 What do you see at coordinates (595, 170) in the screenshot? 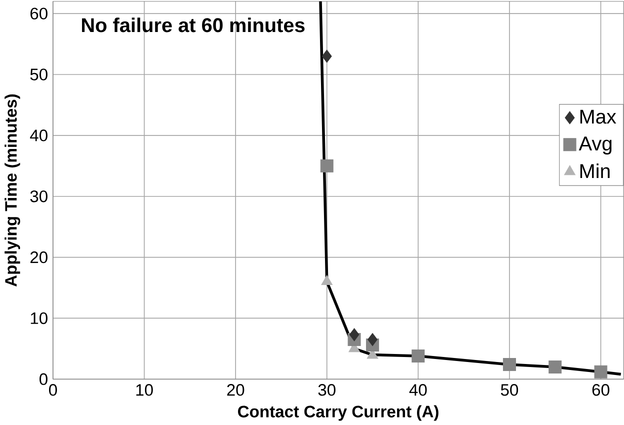
I see `legend-label: Min` at bounding box center [595, 170].